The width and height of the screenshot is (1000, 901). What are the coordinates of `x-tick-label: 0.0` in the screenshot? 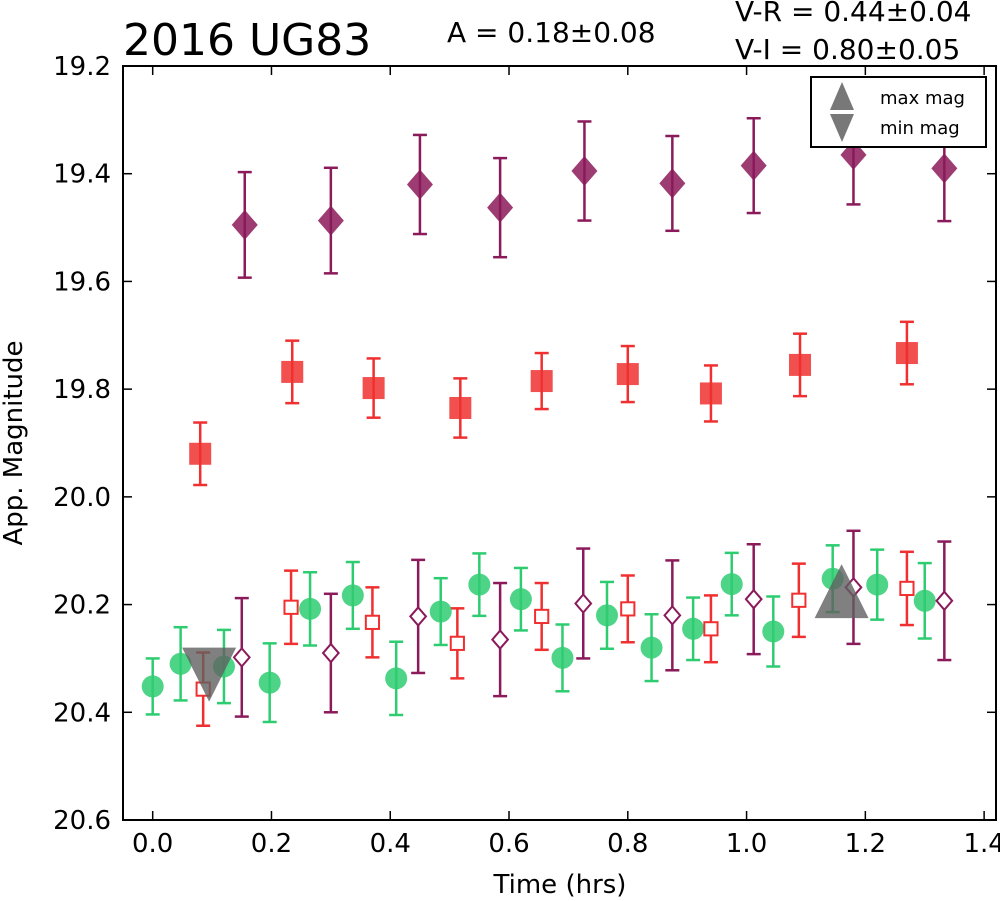 It's located at (152, 844).